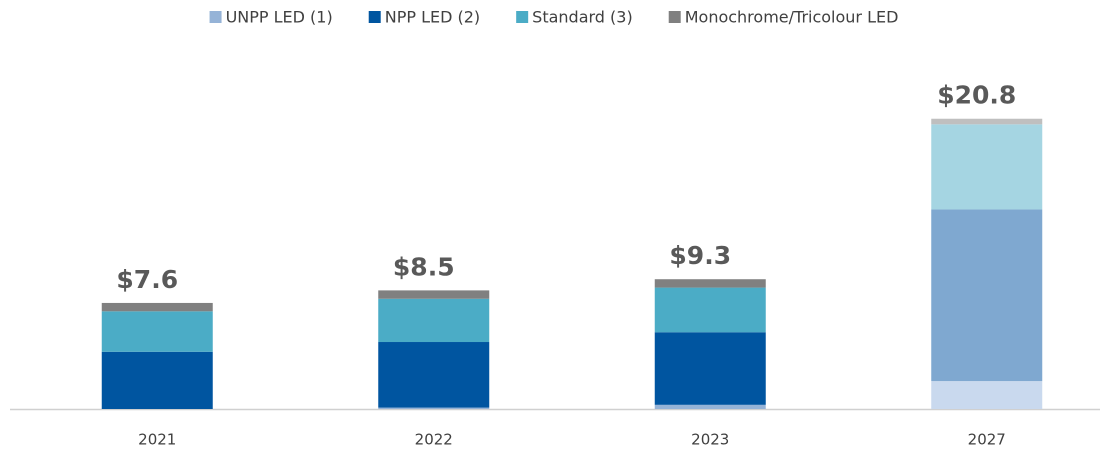 Image resolution: width=1109 pixels, height=454 pixels. What do you see at coordinates (987, 440) in the screenshot?
I see `x-tick-label: 2027` at bounding box center [987, 440].